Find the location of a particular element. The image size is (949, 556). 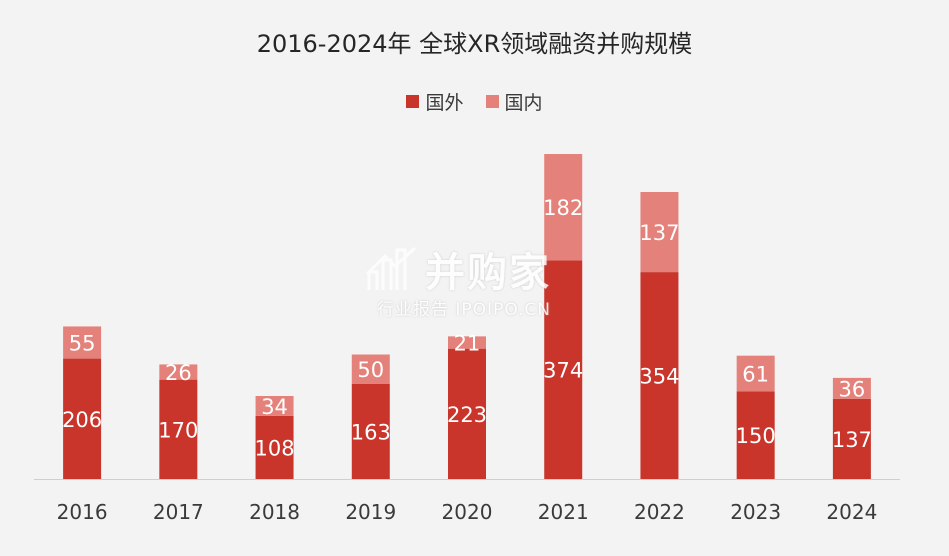

x-tick-label: 2016 is located at coordinates (82, 512).